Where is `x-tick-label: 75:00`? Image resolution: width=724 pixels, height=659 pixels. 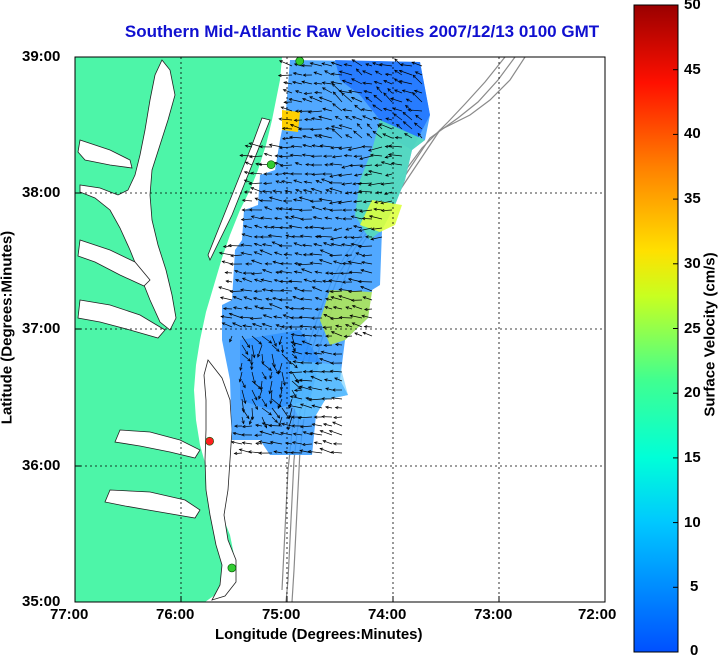
x-tick-label: 75:00 is located at coordinates (281, 614).